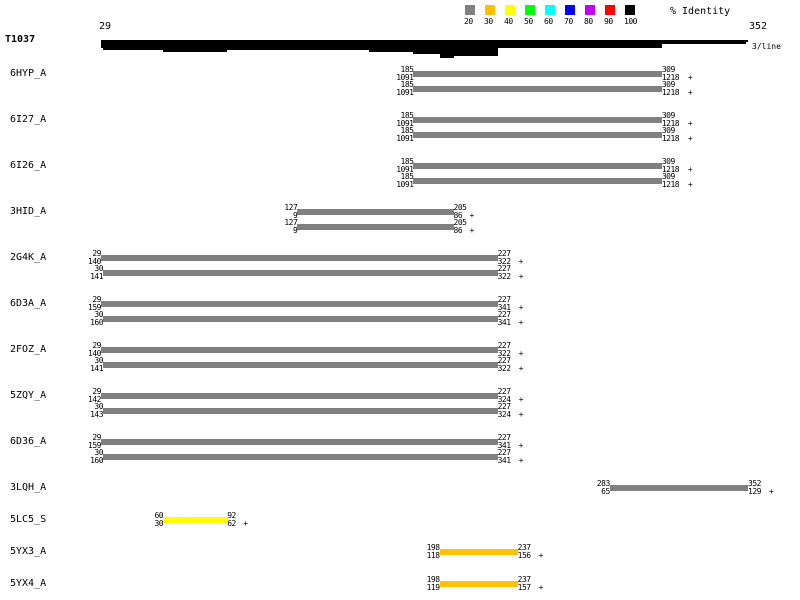 This screenshot has height=600, width=800. Describe the element at coordinates (433, 555) in the screenshot. I see `target-start-num: 118` at that location.